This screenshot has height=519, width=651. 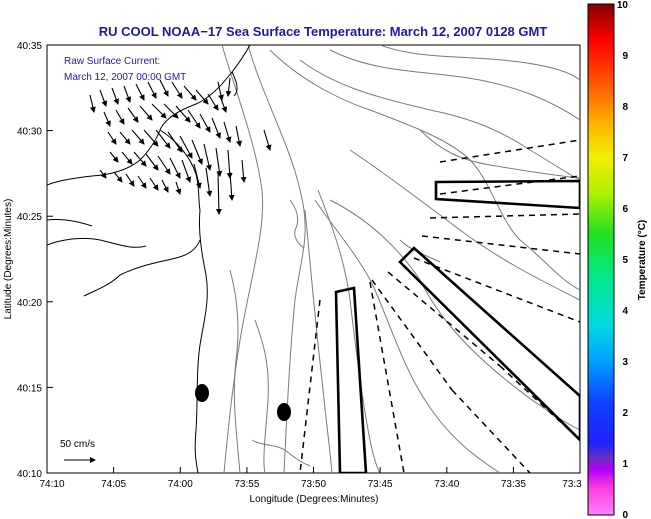 I want to click on colorbar: 10 9 8 7 6 5 4 3 2 1 0 Temperature (°C), so click(x=617, y=259).